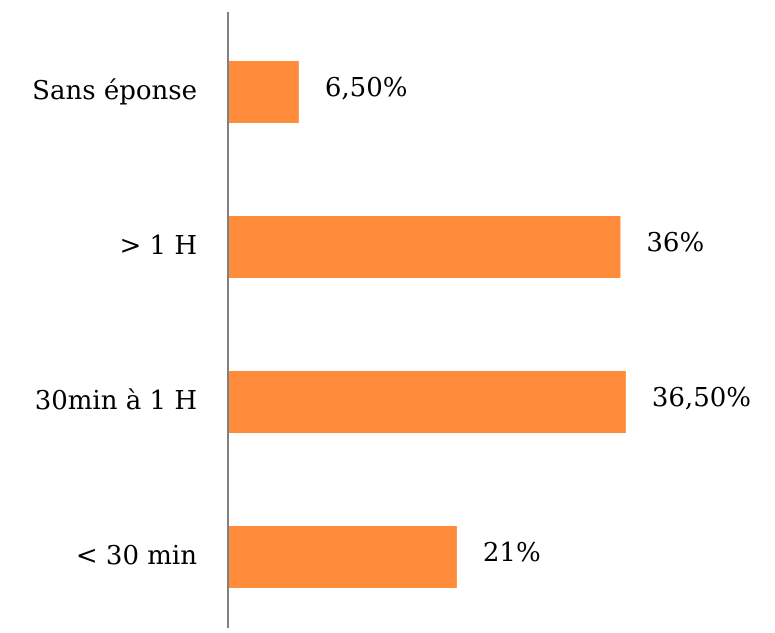 This screenshot has height=633, width=775. What do you see at coordinates (512, 553) in the screenshot?
I see `data-label-4: 21%` at bounding box center [512, 553].